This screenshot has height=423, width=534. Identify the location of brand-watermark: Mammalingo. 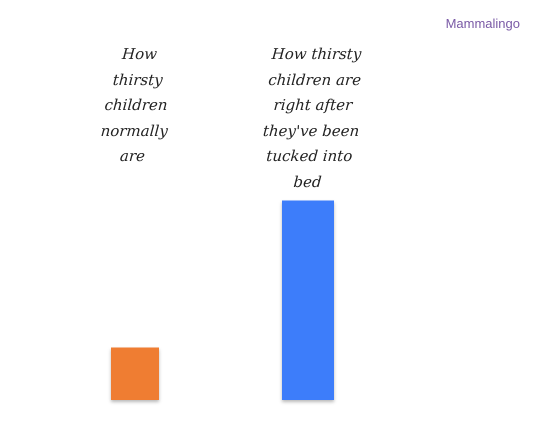
(482, 23).